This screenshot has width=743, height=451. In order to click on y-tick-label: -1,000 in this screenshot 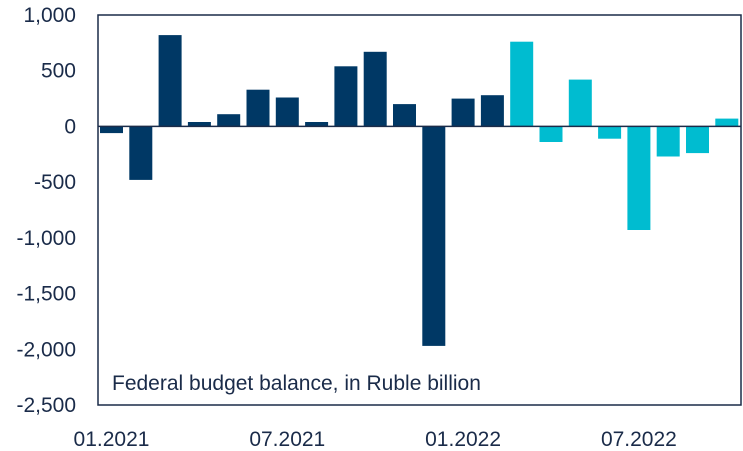, I will do `click(46, 238)`.